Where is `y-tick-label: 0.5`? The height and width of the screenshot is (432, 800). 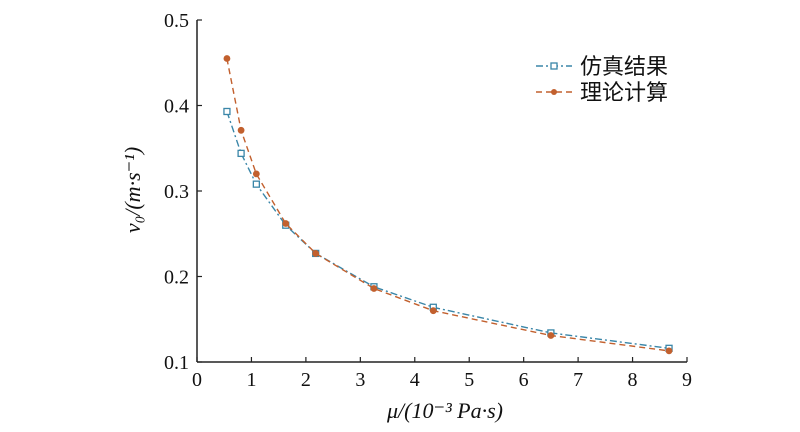 y-tick-label: 0.5 is located at coordinates (176, 21).